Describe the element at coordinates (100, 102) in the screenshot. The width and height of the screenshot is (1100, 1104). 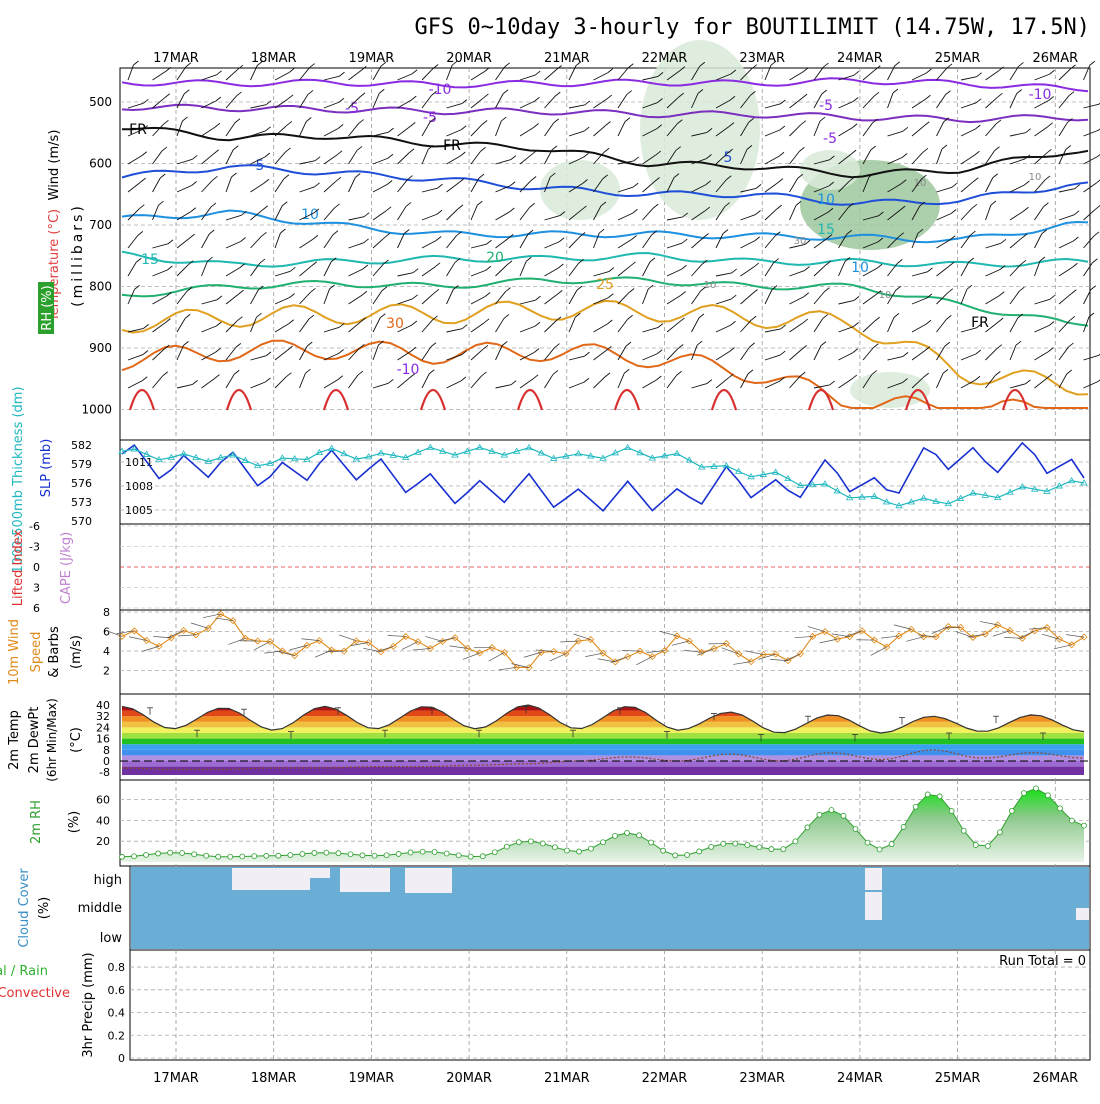
I see `pressure-tick-label: 500` at that location.